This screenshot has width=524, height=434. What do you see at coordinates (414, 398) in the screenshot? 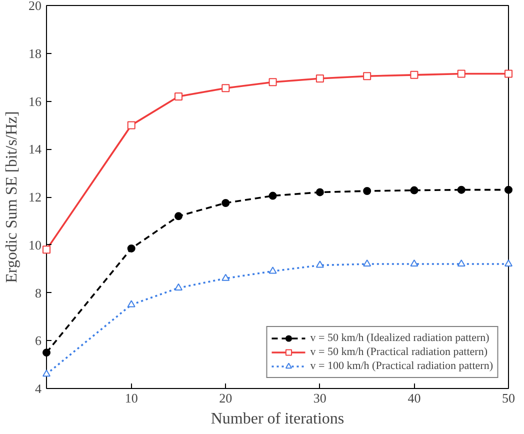
I see `x-tick-label: 40` at bounding box center [414, 398].